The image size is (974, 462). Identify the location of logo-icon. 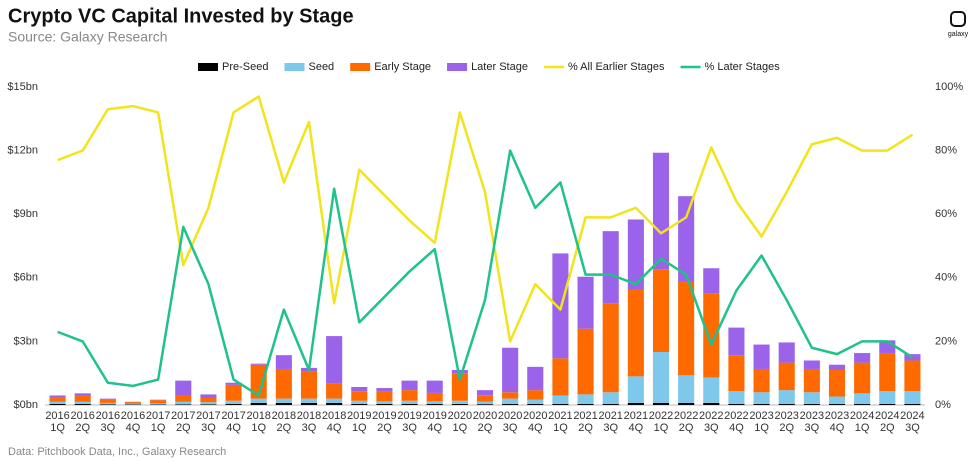
(958, 19).